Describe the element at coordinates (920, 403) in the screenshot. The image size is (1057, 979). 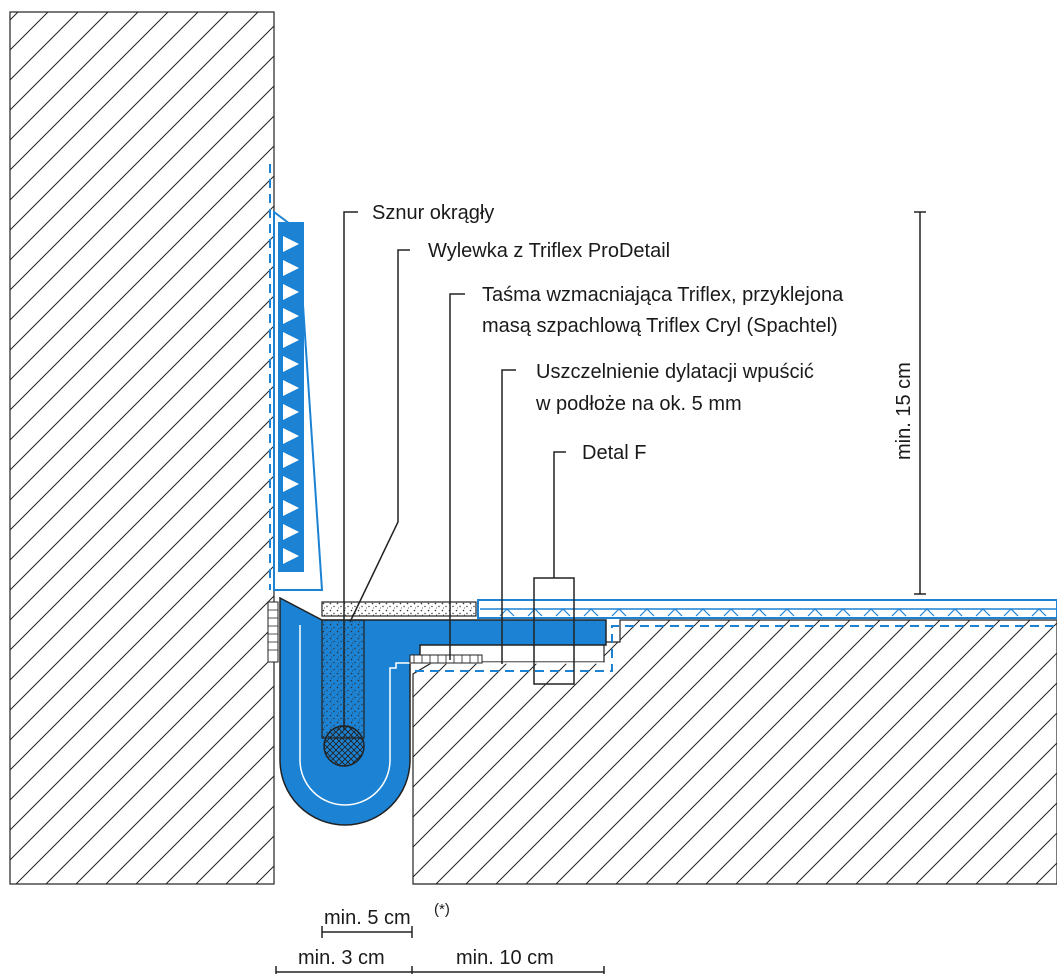
I see `height-dimension` at that location.